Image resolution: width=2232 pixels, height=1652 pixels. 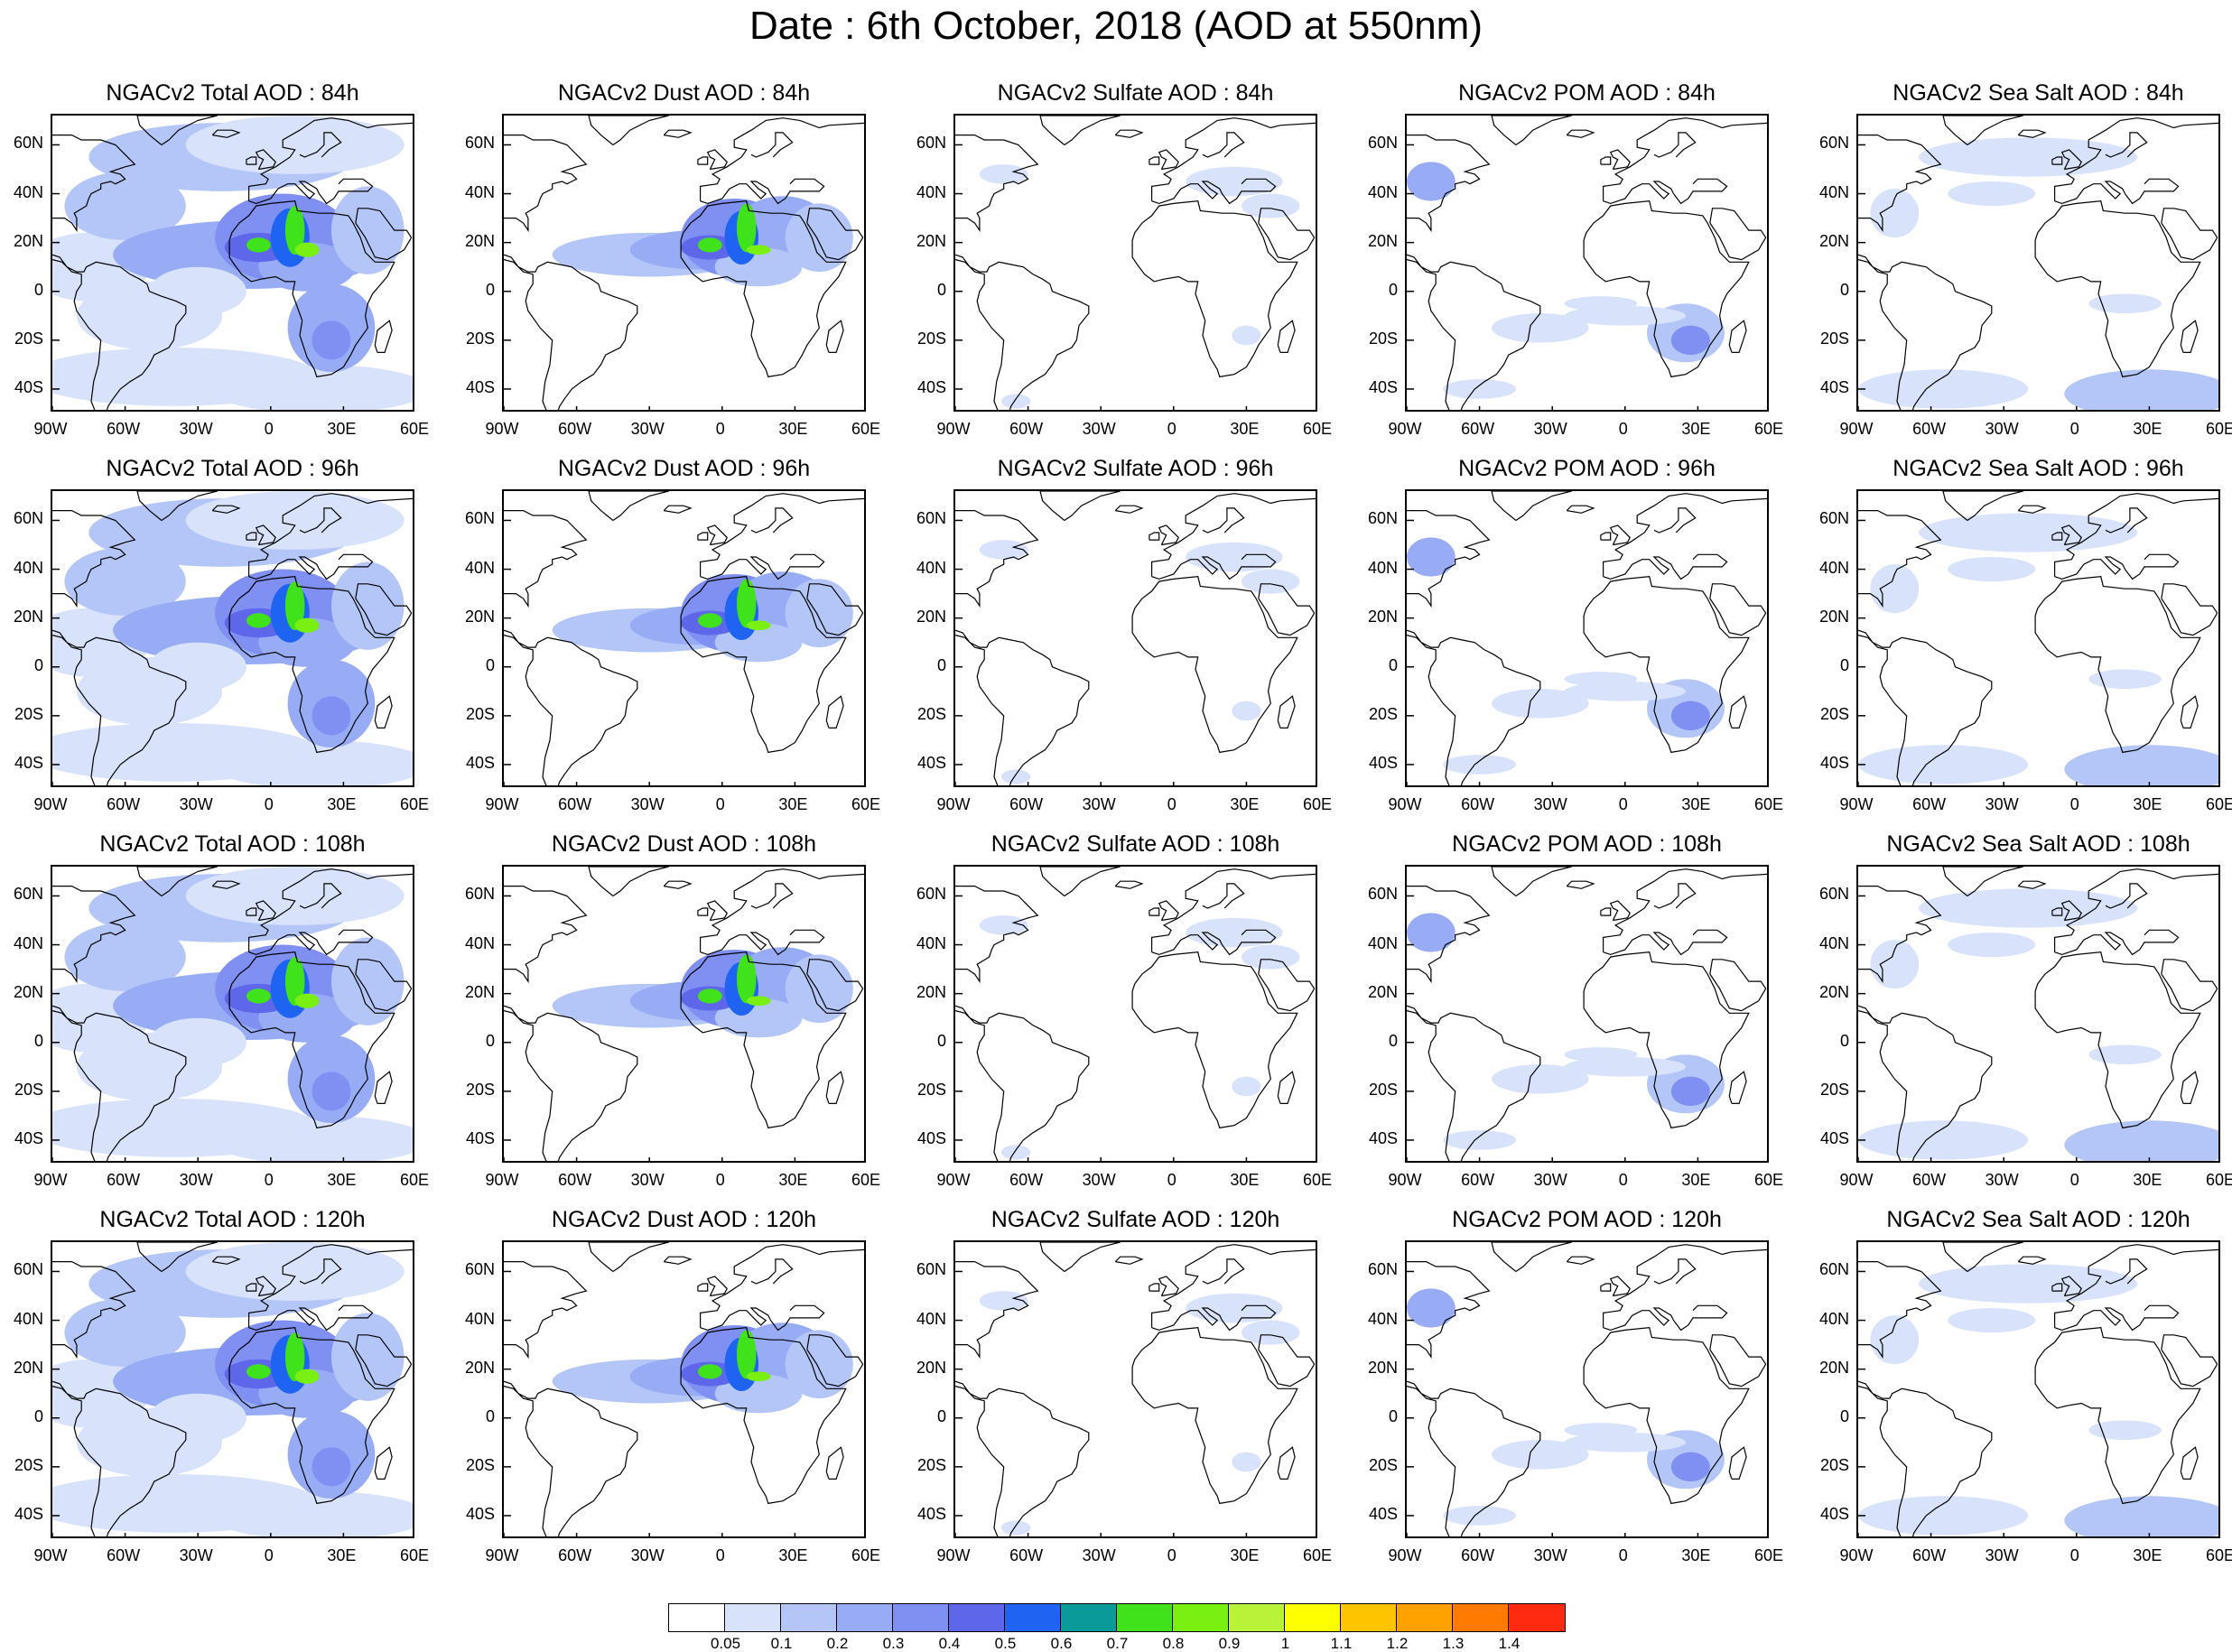 I want to click on colorbar-label: 0.6, so click(x=1061, y=1643).